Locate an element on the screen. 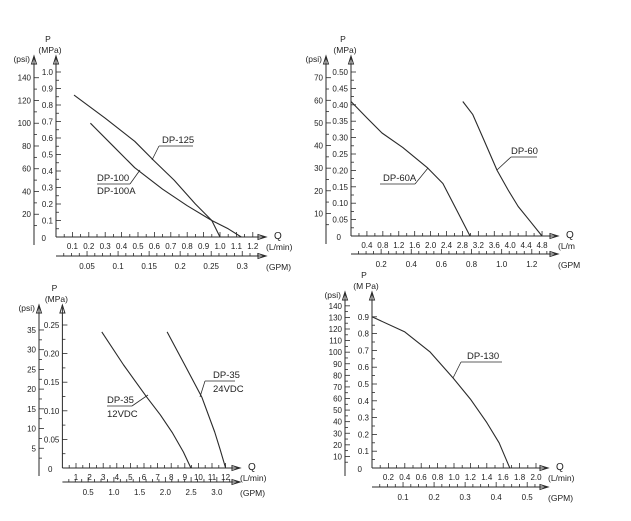 The height and width of the screenshot is (521, 631). psi-tick-label: 35 is located at coordinates (31, 330).